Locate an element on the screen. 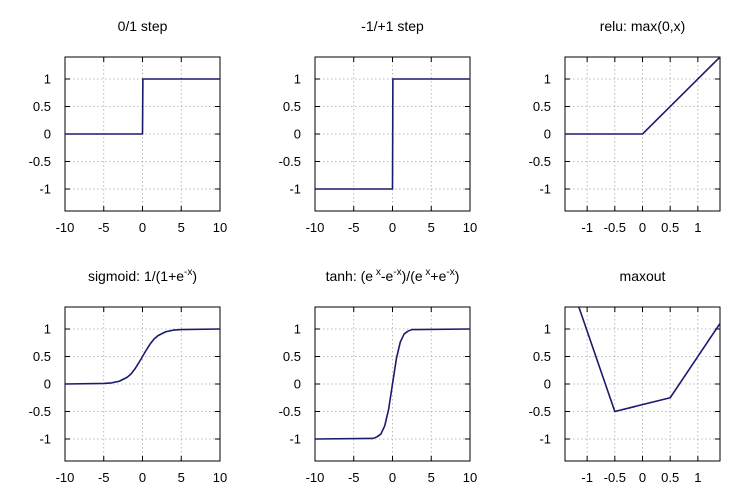 This screenshot has height=500, width=750. subplot-4: -10 -5 0 5 10 -1 -0.5 0 0.5 1 sigmoid: 1/(1+e-x) is located at coordinates (128, 376).